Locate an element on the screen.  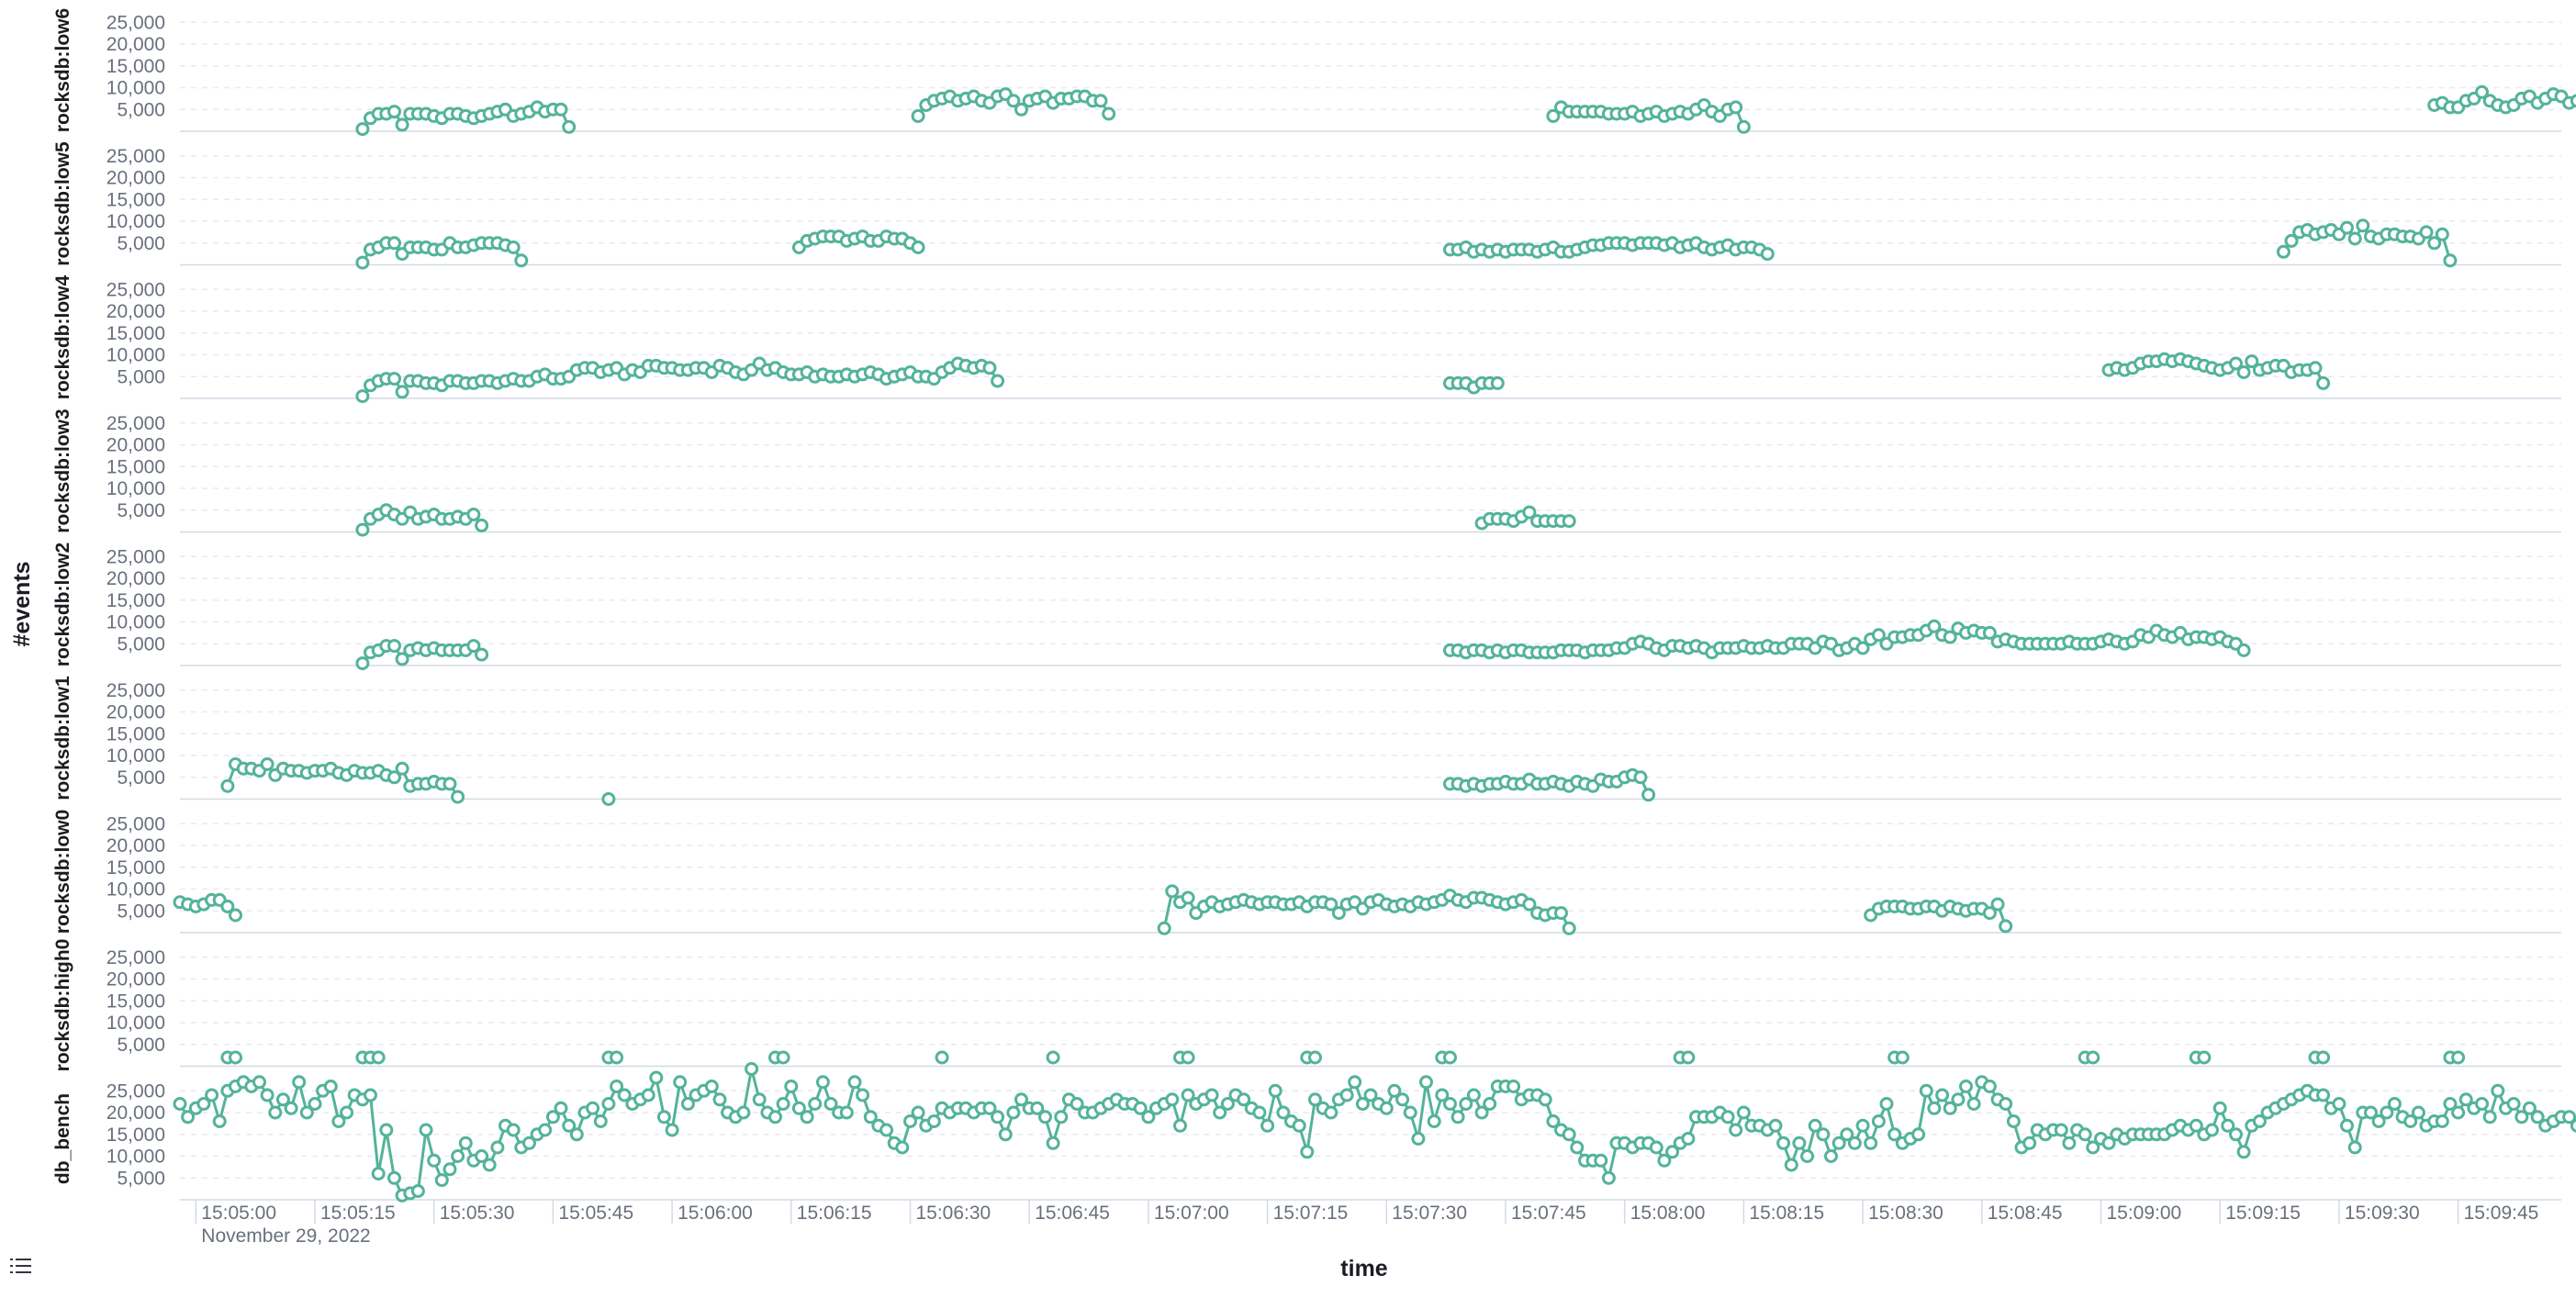
x-tick-label: 15:07:30 is located at coordinates (1429, 1214).